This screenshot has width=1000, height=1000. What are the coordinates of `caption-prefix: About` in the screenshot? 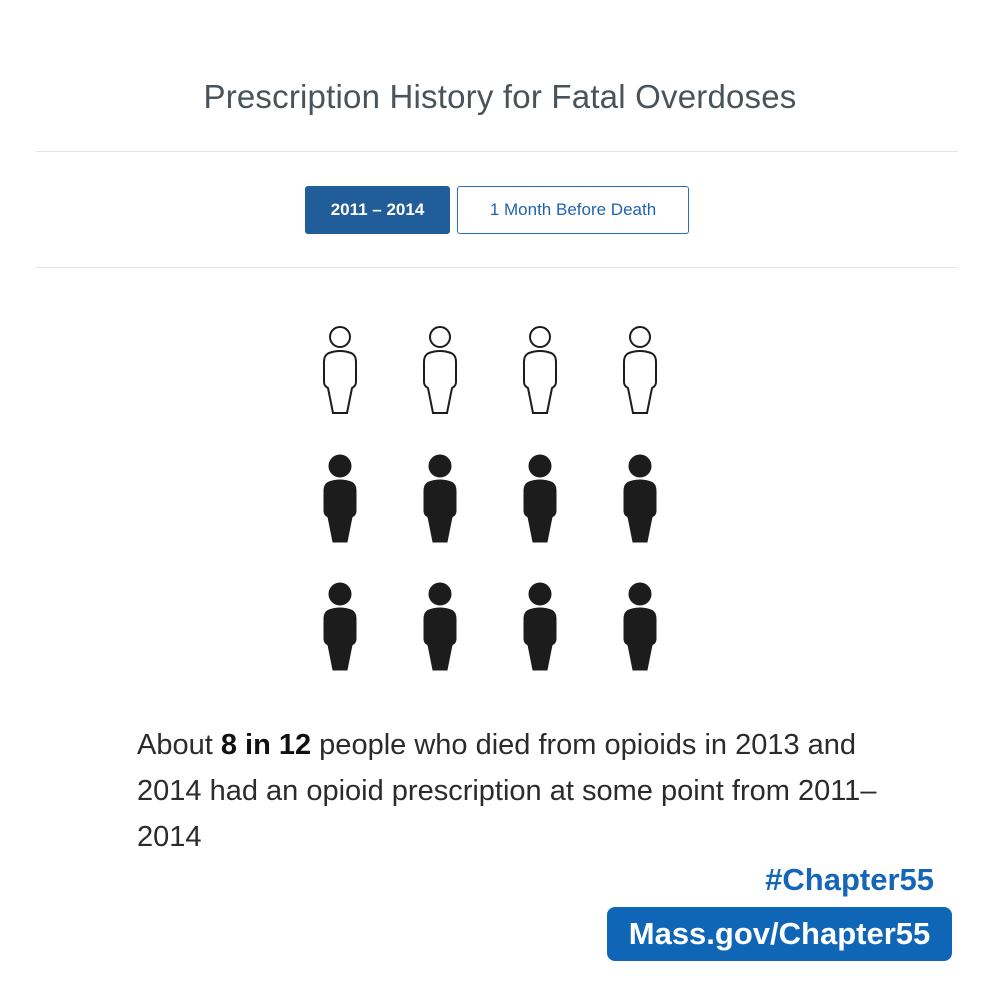 It's located at (179, 745).